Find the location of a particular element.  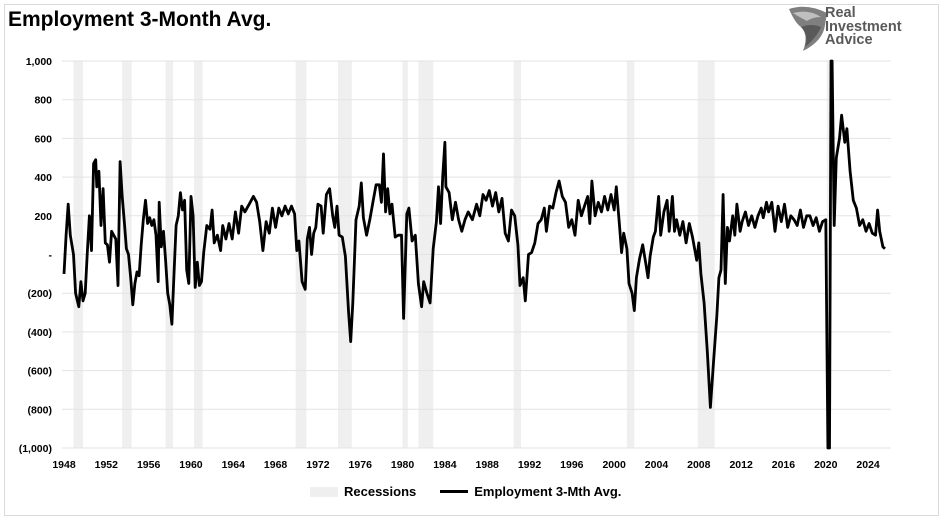

y-tick-label: (1,000) is located at coordinates (35, 449).